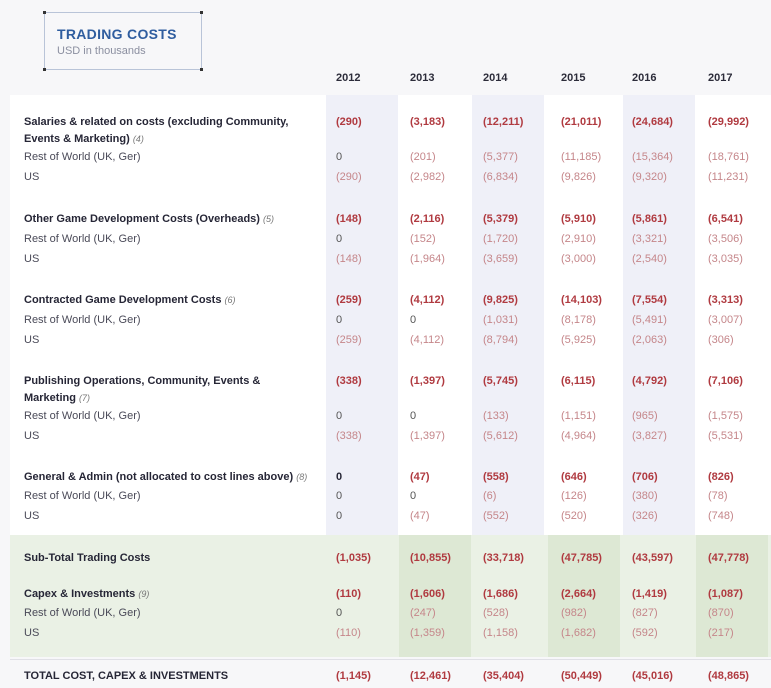 The width and height of the screenshot is (771, 688). What do you see at coordinates (500, 340) in the screenshot?
I see `cell-value: (8,794)` at bounding box center [500, 340].